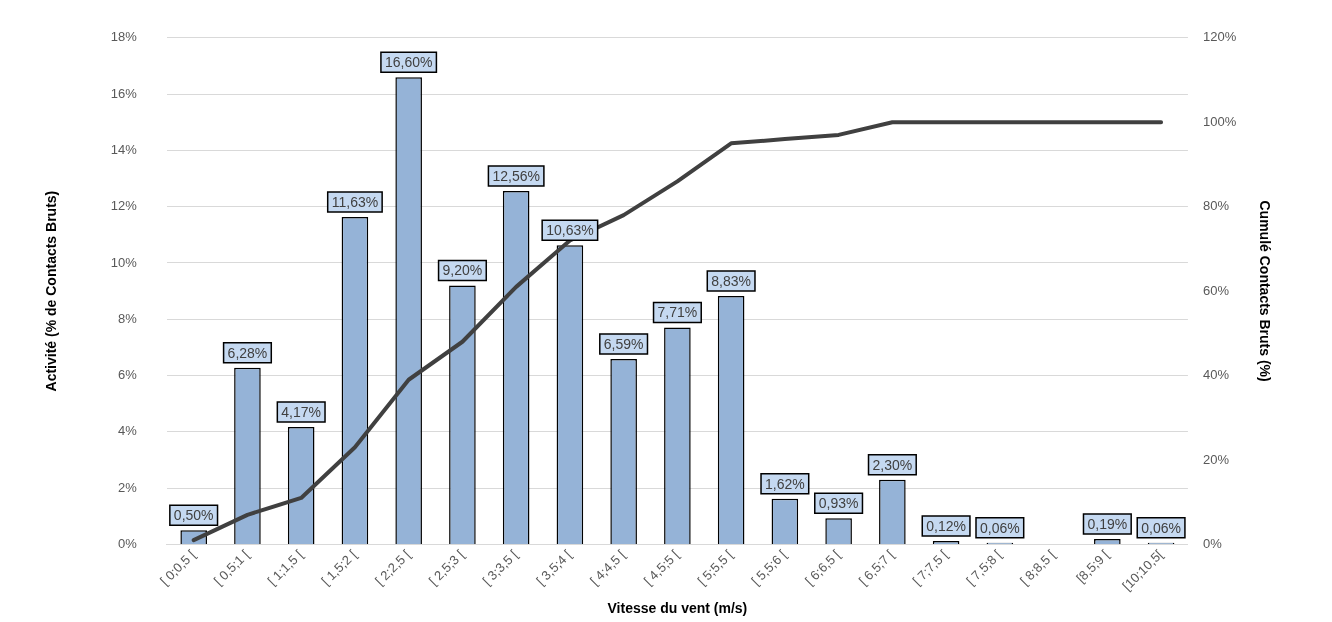 The width and height of the screenshot is (1332, 622). What do you see at coordinates (892, 464) in the screenshot?
I see `data-label: 2,30%` at bounding box center [892, 464].